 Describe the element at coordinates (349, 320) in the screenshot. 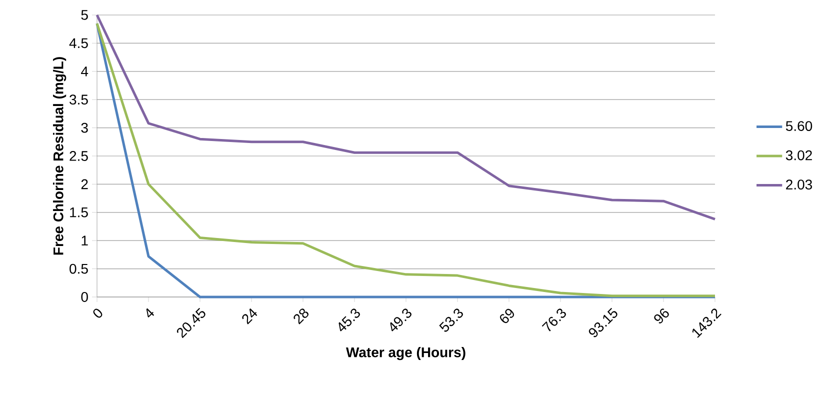

I see `x-tick-label: 45.3` at that location.